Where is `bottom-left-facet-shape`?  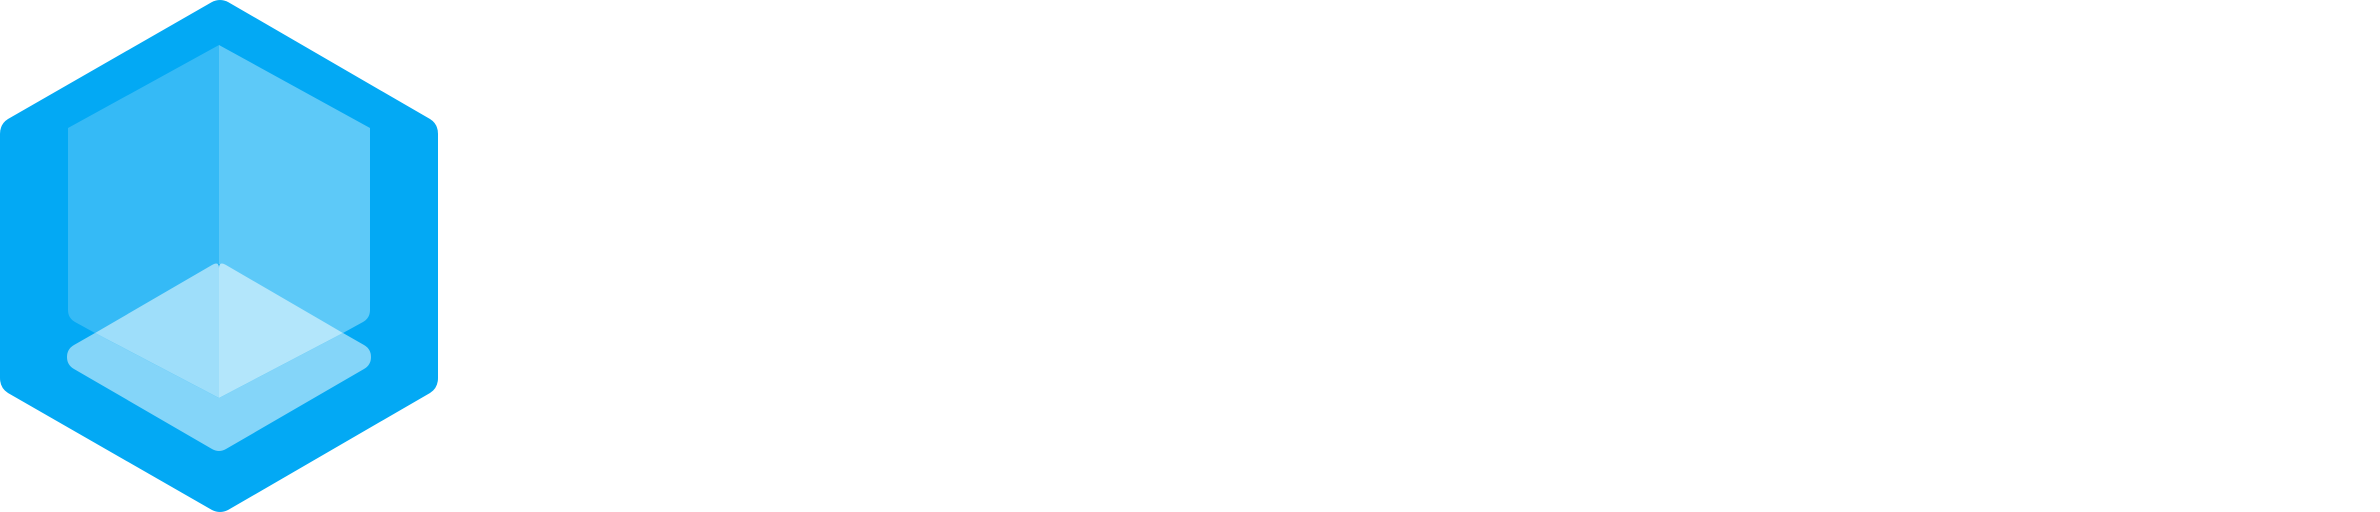
bottom-left-facet-shape is located at coordinates (157, 330).